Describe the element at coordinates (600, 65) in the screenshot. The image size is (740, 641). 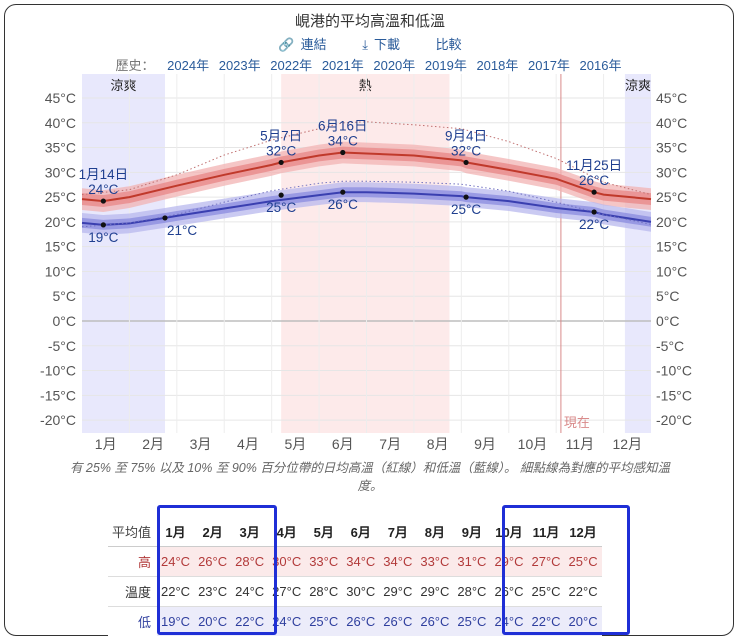
I see `history-year-link: 2016年` at that location.